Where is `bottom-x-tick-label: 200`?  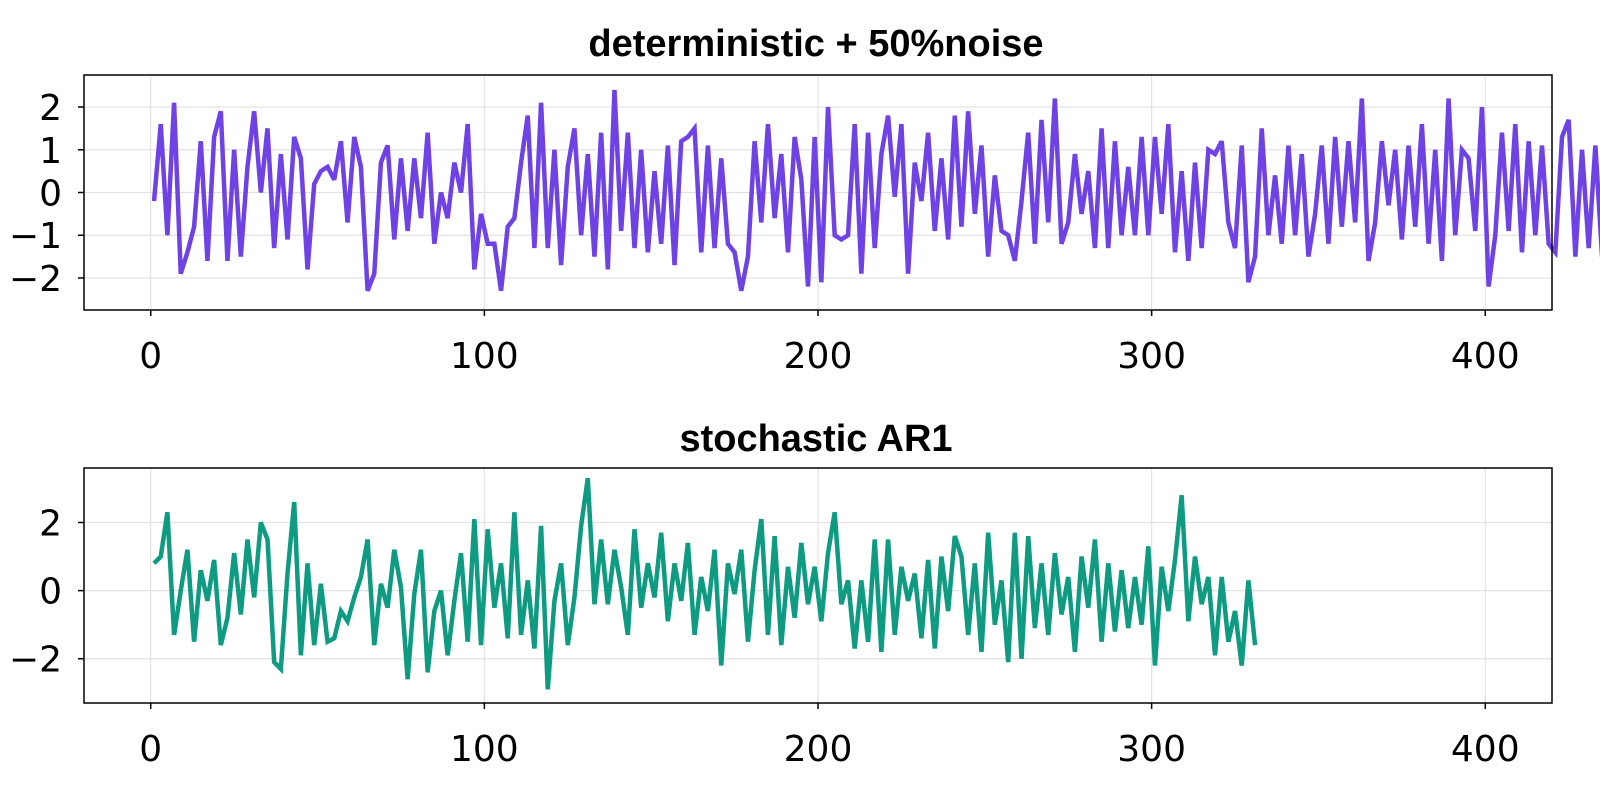
bottom-x-tick-label: 200 is located at coordinates (818, 749).